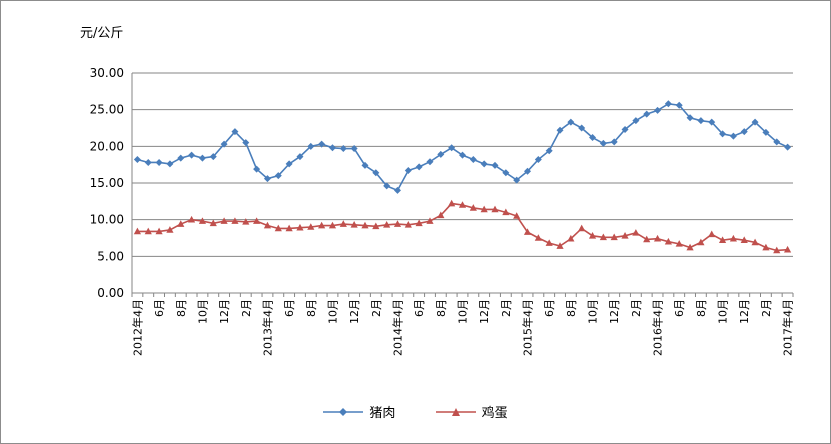  Describe the element at coordinates (382, 413) in the screenshot. I see `legend-pork-label: 猪肉` at that location.